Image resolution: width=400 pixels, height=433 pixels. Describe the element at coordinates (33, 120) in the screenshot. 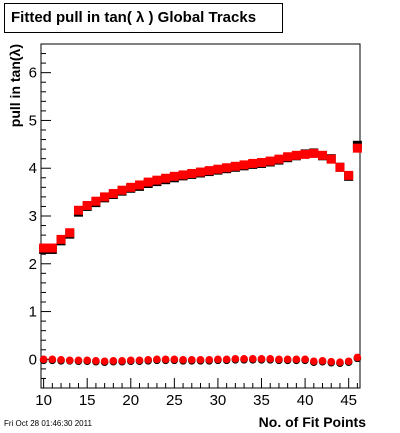

I see `y-tick-label: 5` at that location.